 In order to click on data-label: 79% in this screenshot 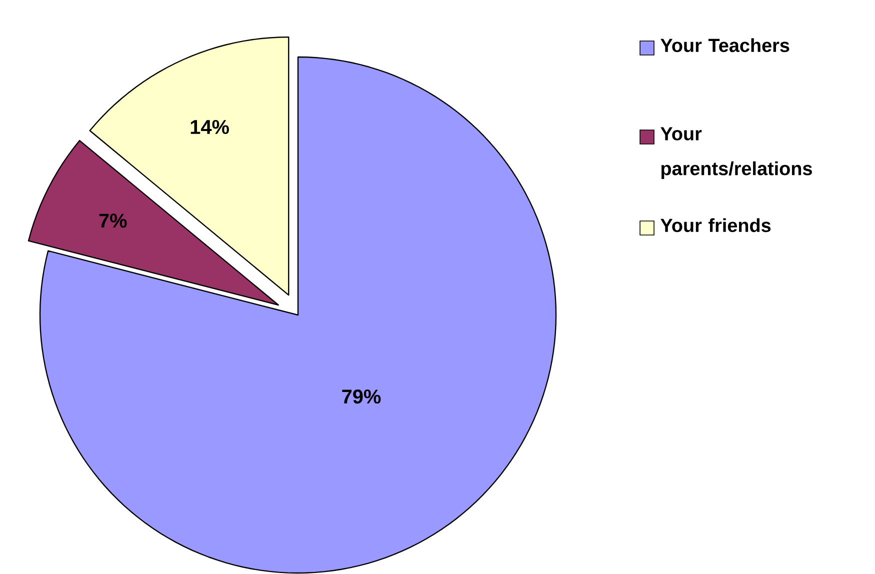, I will do `click(361, 396)`.